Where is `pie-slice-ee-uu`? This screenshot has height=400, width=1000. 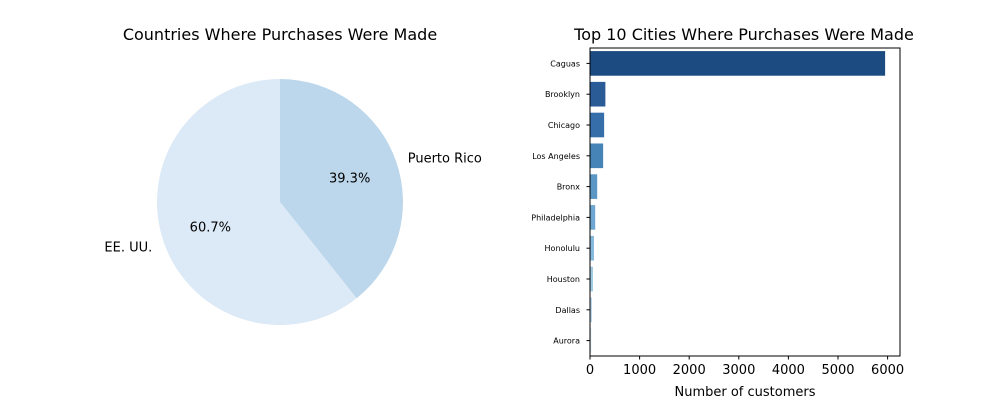 pie-slice-ee-uu is located at coordinates (256, 202).